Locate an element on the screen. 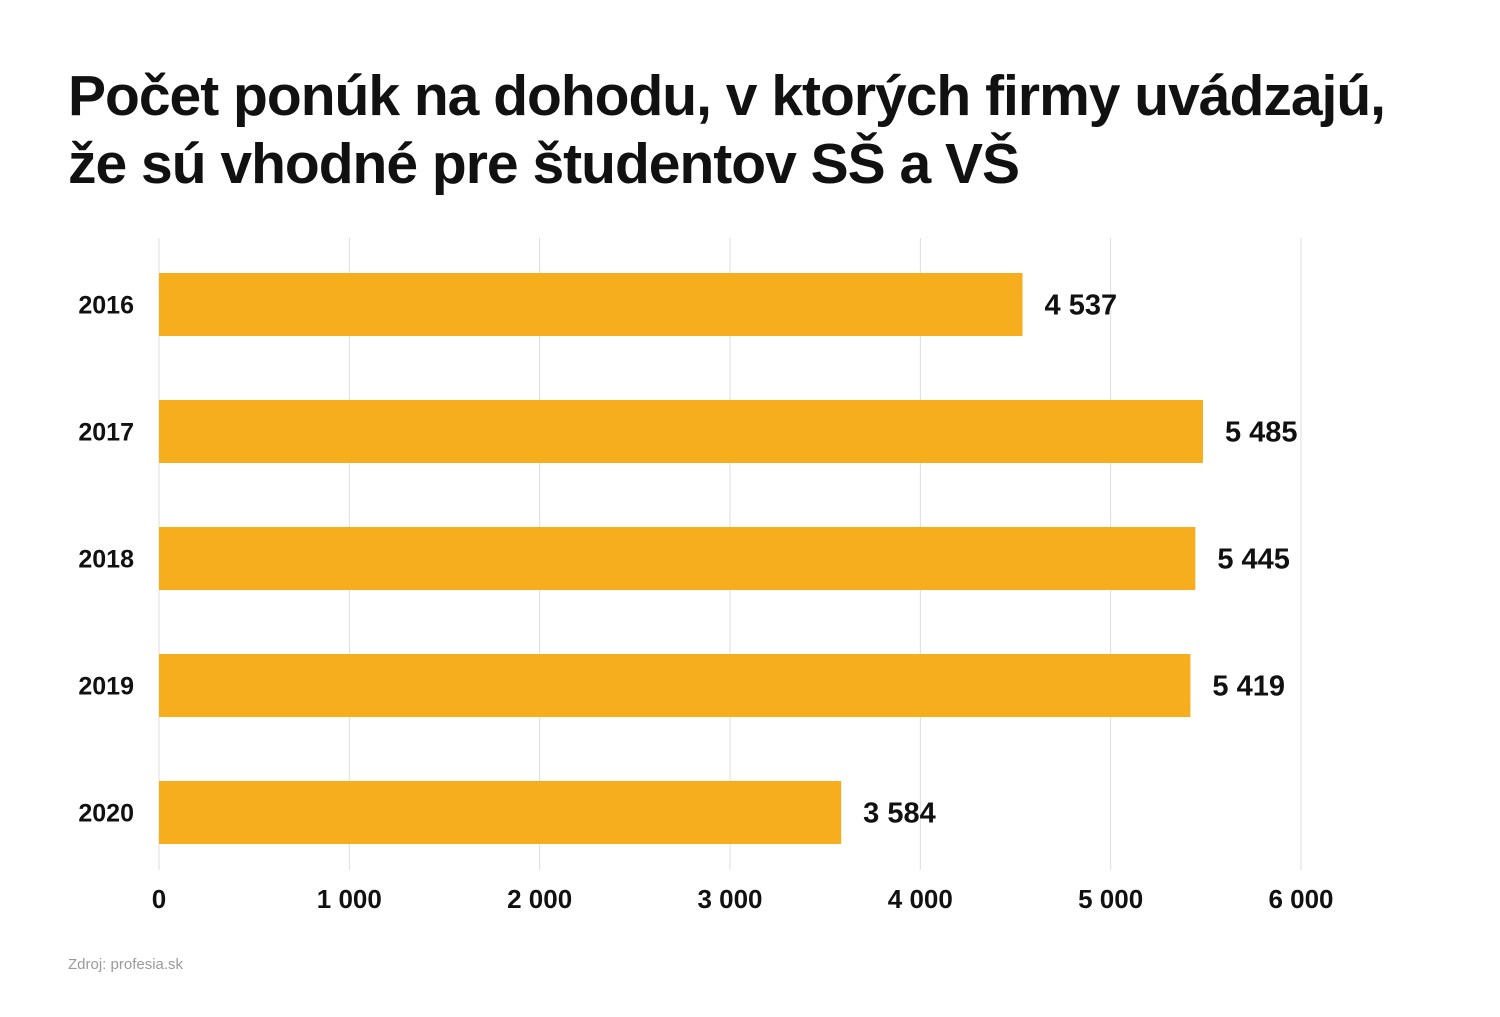 This screenshot has width=1500, height=1017. bar-2016 is located at coordinates (591, 304).